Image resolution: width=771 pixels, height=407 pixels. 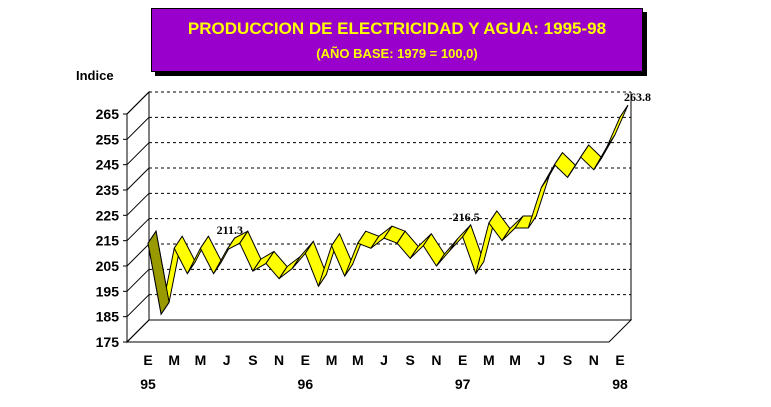 I want to click on y-tick-label: 245, so click(x=108, y=165).